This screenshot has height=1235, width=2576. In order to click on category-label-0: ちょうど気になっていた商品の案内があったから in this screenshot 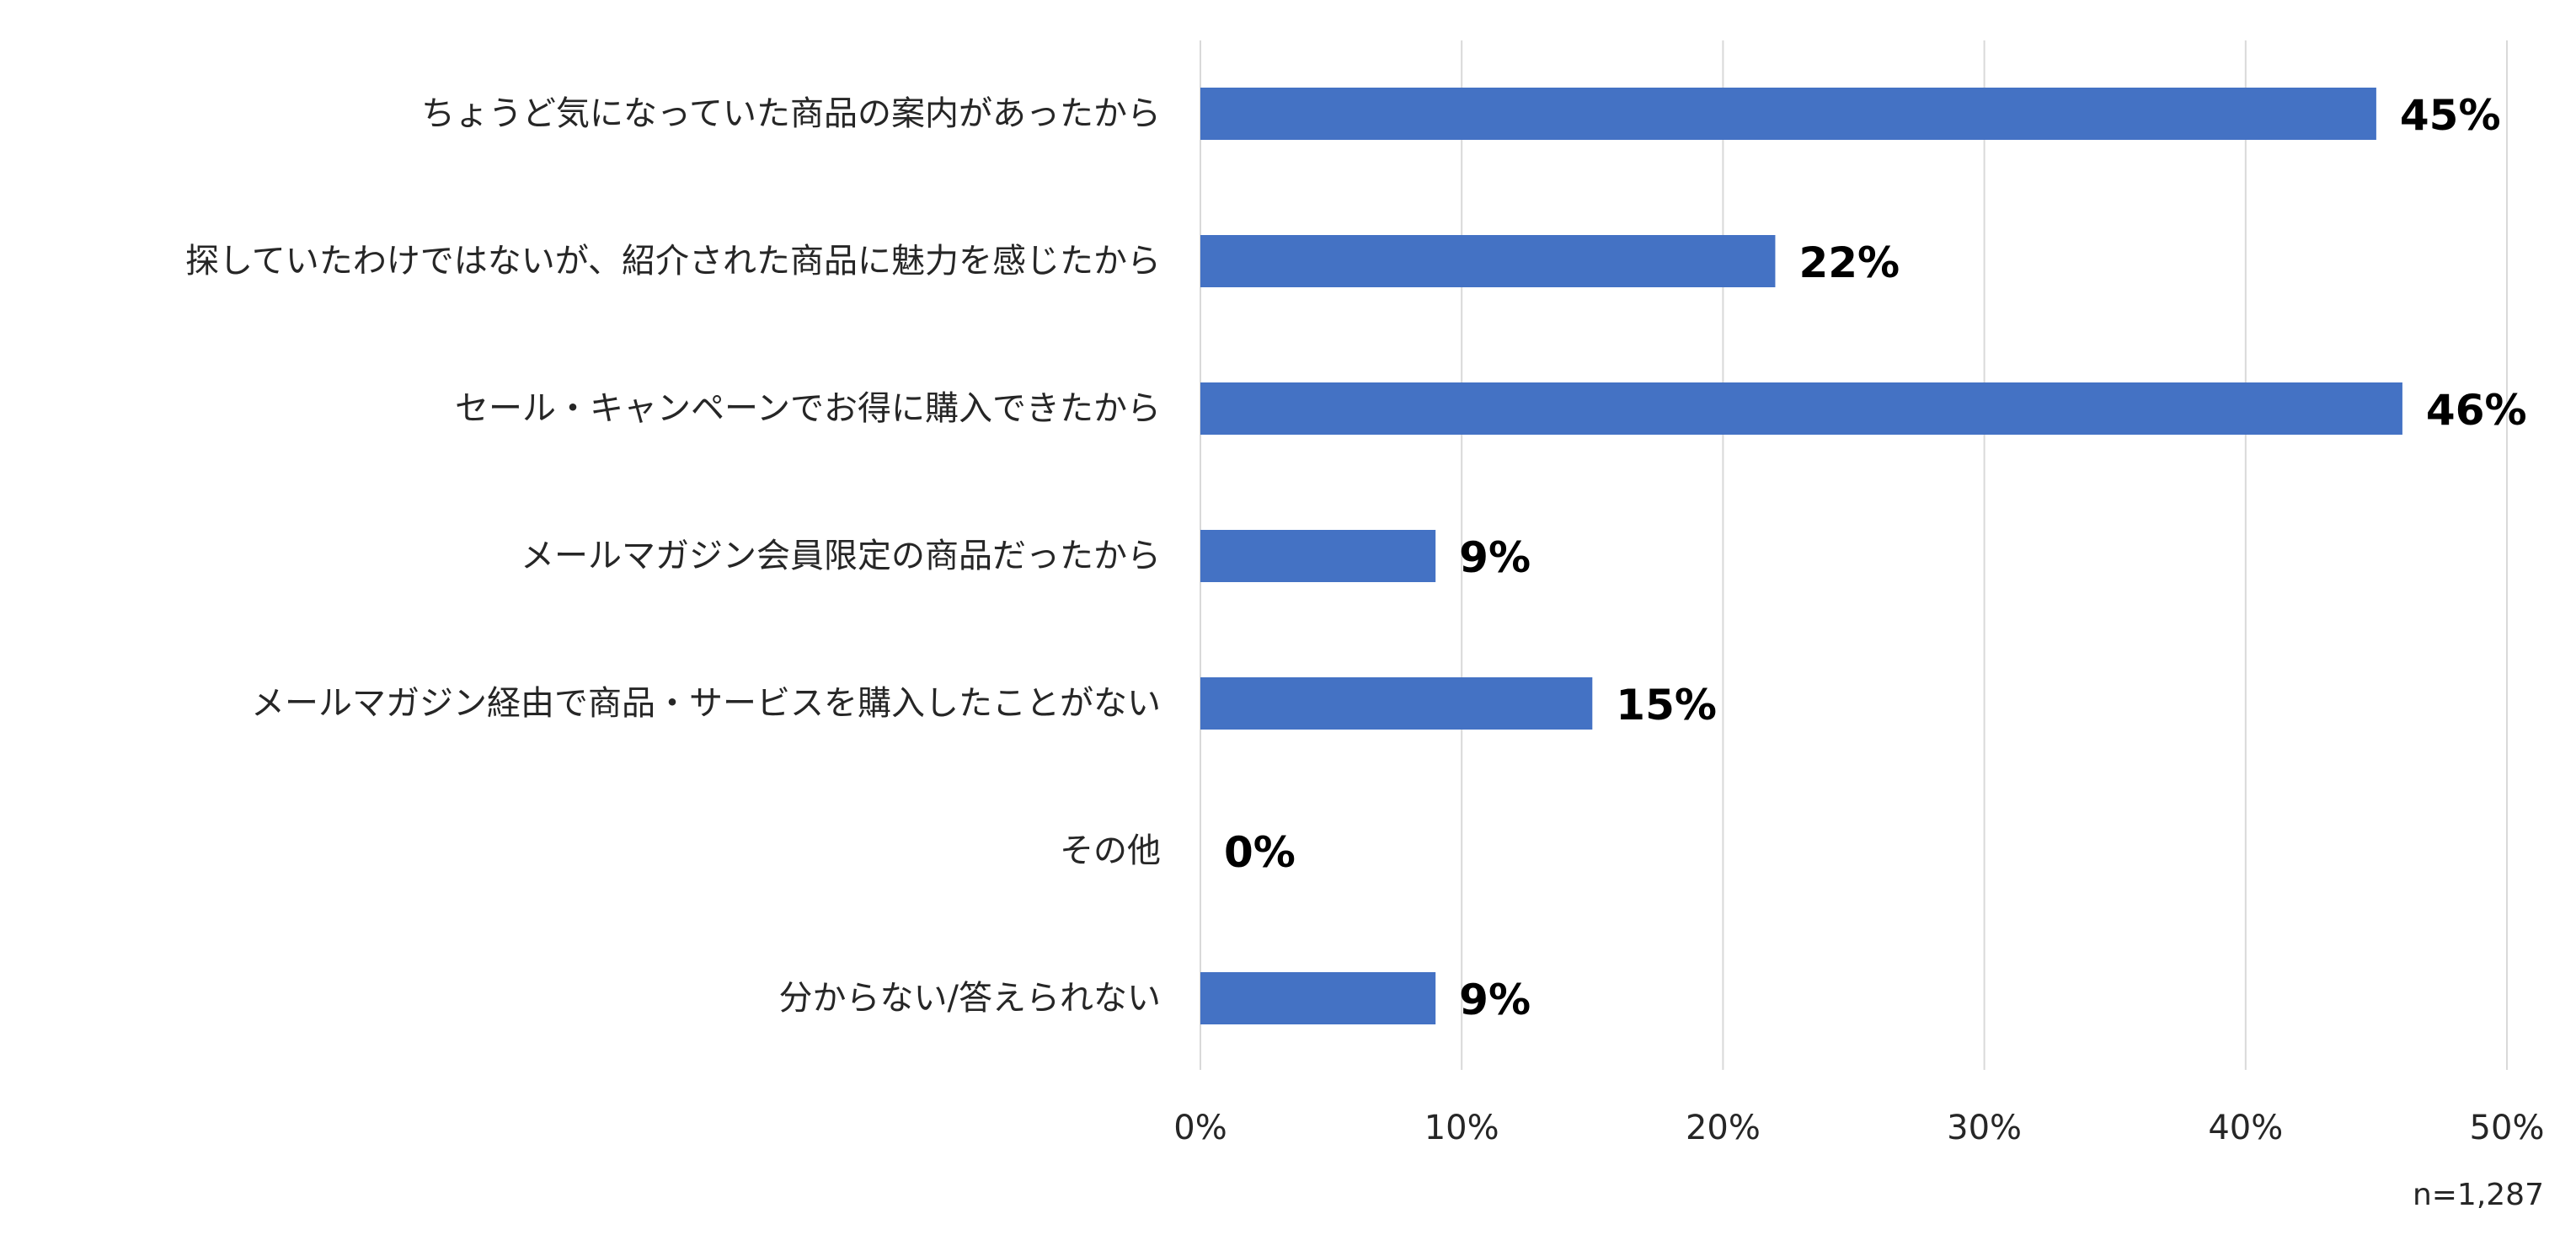, I will do `click(791, 113)`.